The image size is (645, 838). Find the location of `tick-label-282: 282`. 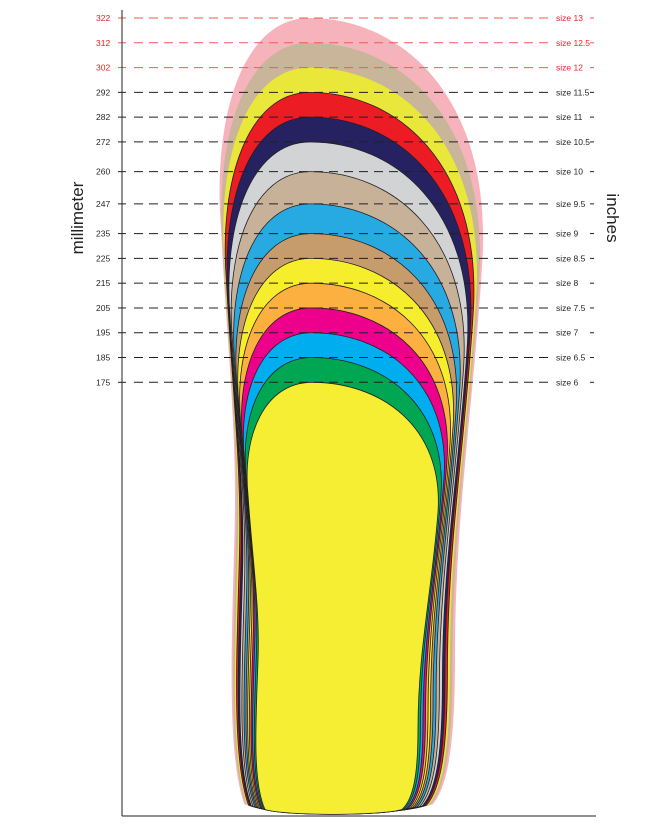

tick-label-282: 282 is located at coordinates (103, 117).